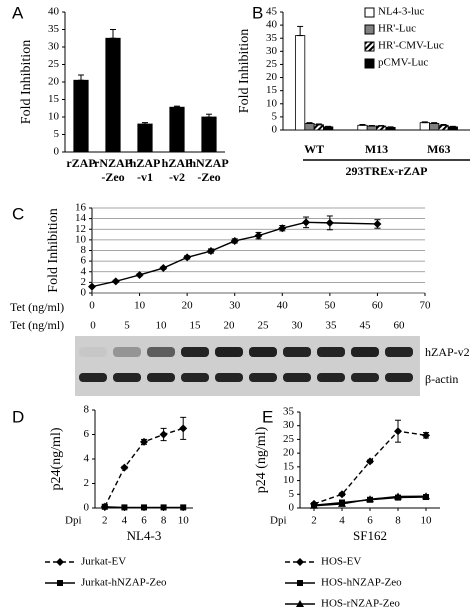  Describe the element at coordinates (144, 535) in the screenshot. I see `x-axis-label: NL4-3` at that location.